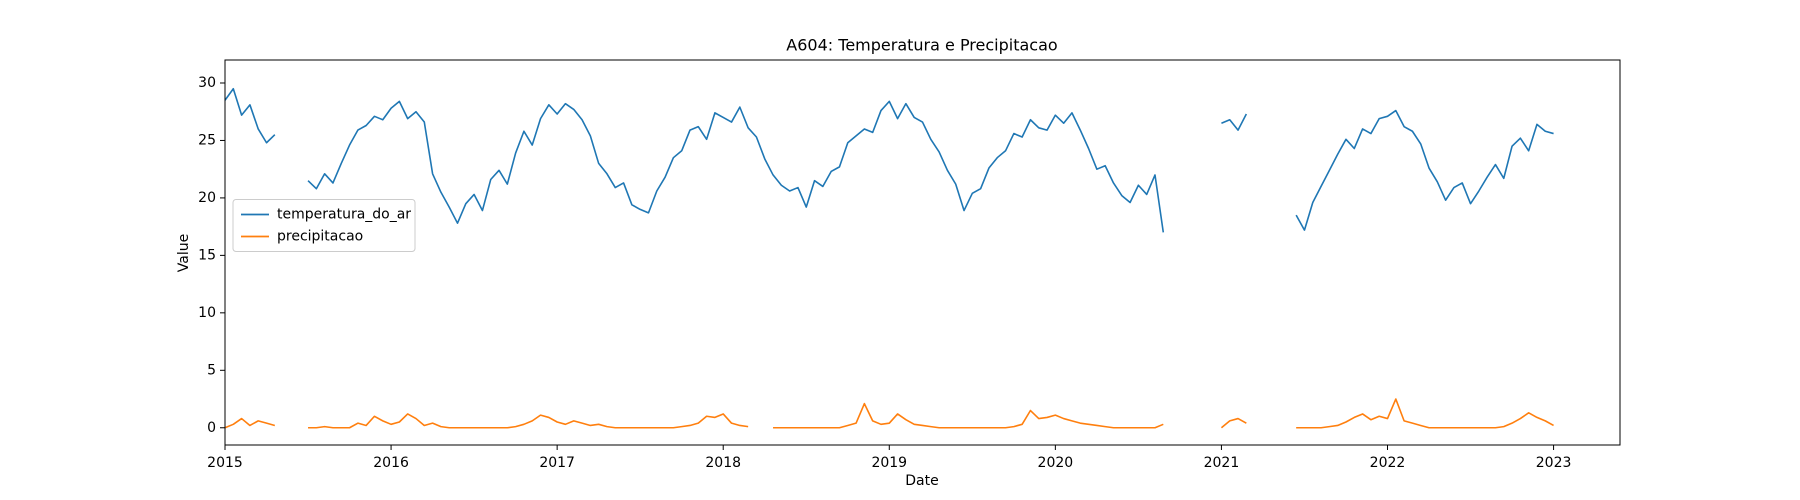 The width and height of the screenshot is (1800, 500). I want to click on y-tick-label: 0, so click(211, 428).